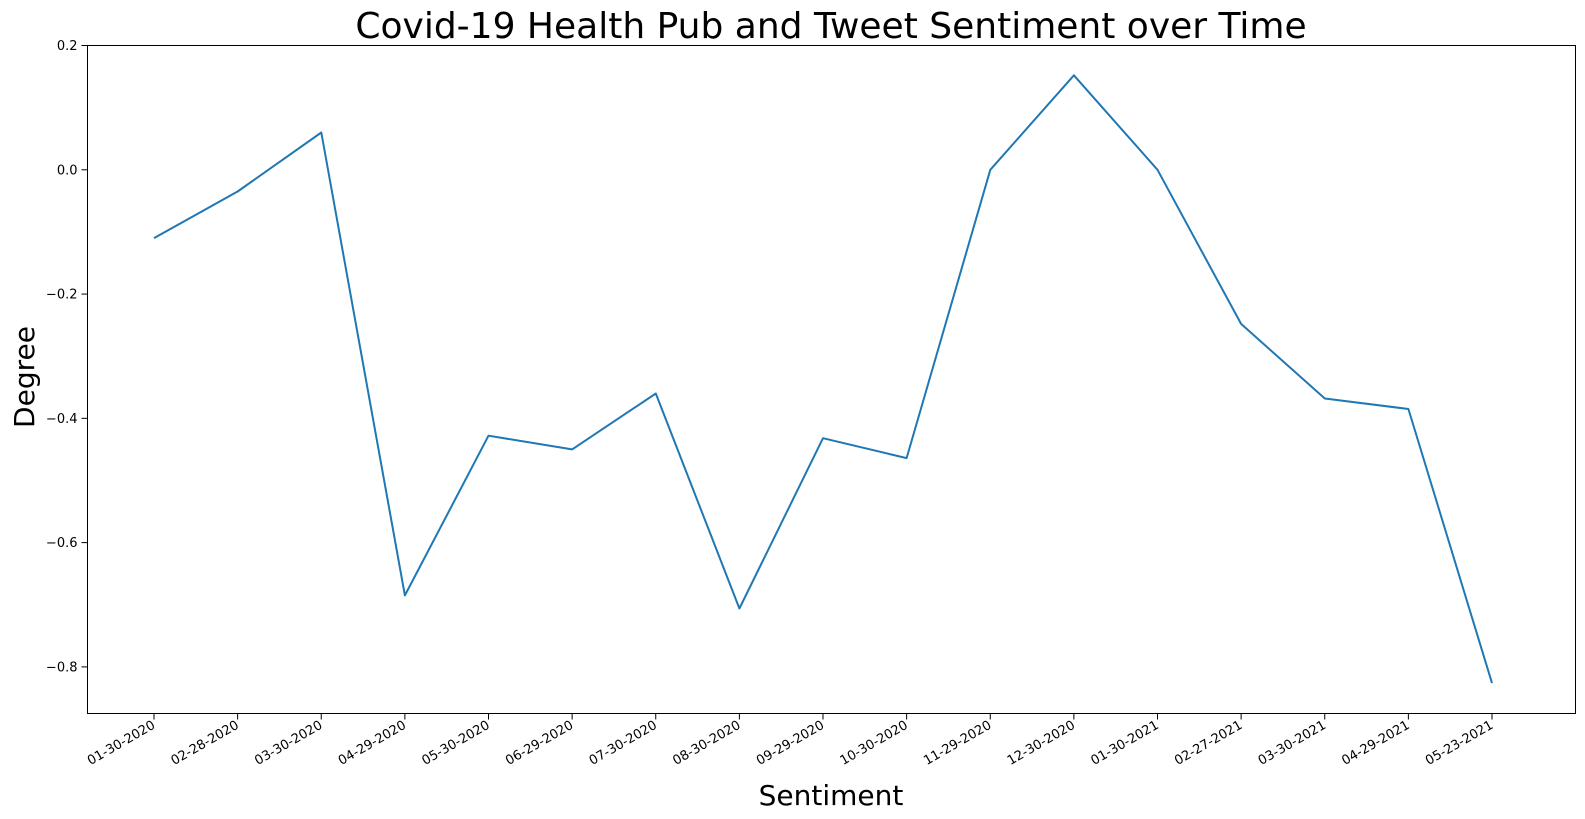  I want to click on x-tick-label: 01-30-2020, so click(121, 743).